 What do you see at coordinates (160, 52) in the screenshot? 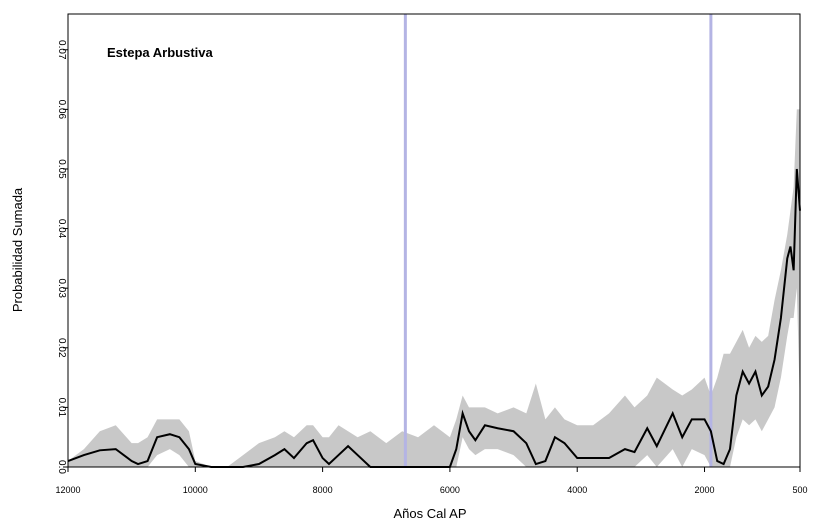
I see `annotation: Estepa Arbustiva` at bounding box center [160, 52].